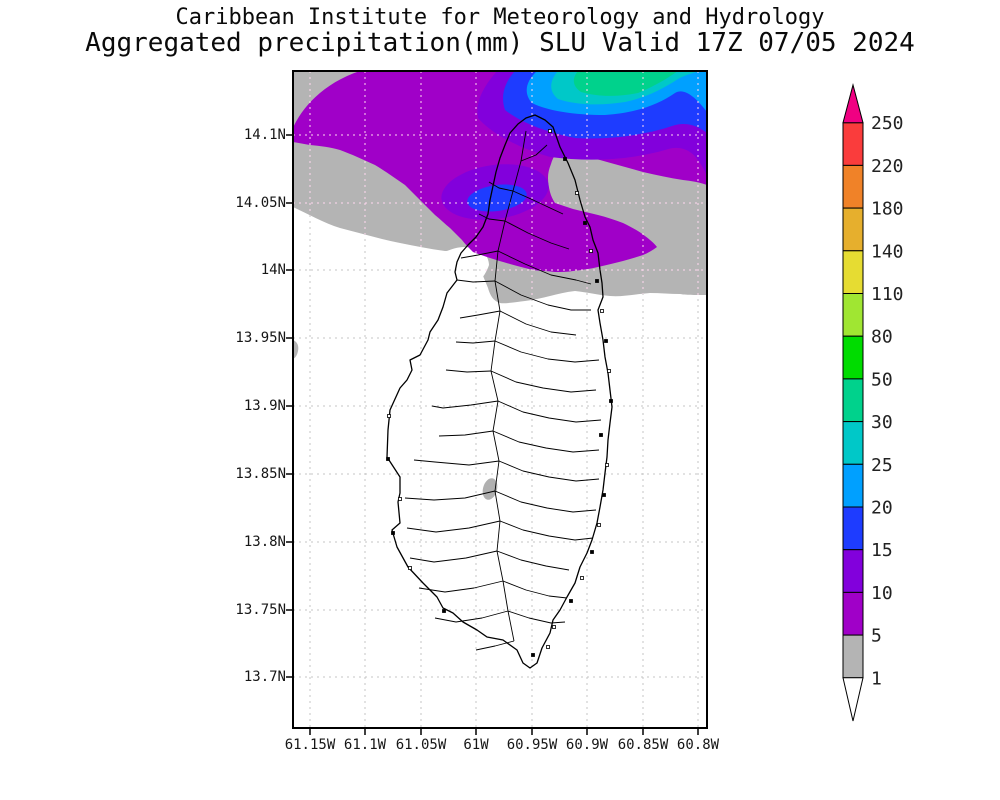 Image resolution: width=1000 pixels, height=800 pixels. I want to click on lon-tick-label: 61.15W, so click(310, 745).